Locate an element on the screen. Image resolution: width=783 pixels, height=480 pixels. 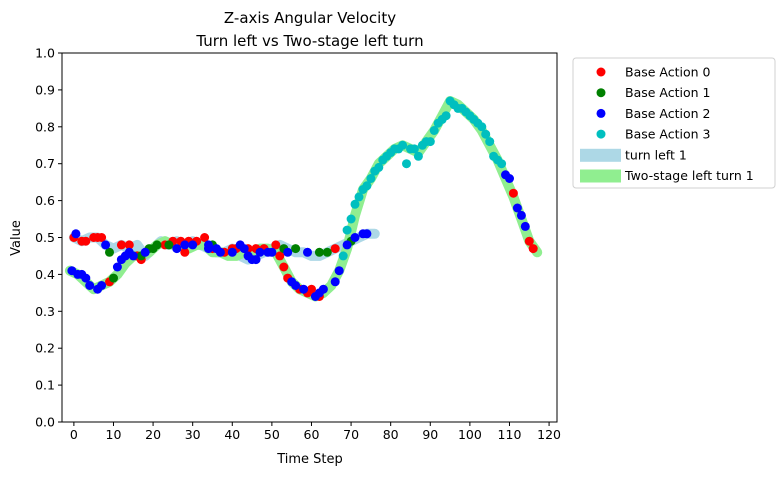
x-tick-label: 10 is located at coordinates (114, 434).